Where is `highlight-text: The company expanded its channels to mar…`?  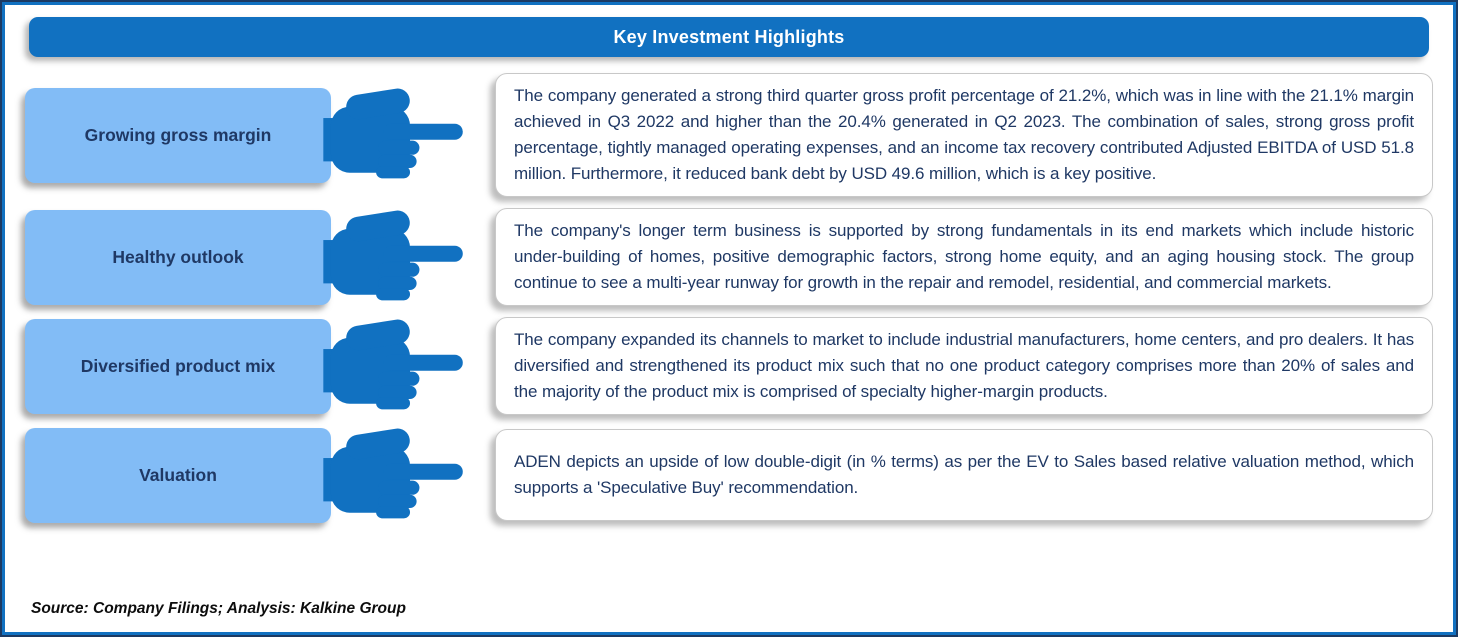 highlight-text: The company expanded its channels to mar… is located at coordinates (964, 365).